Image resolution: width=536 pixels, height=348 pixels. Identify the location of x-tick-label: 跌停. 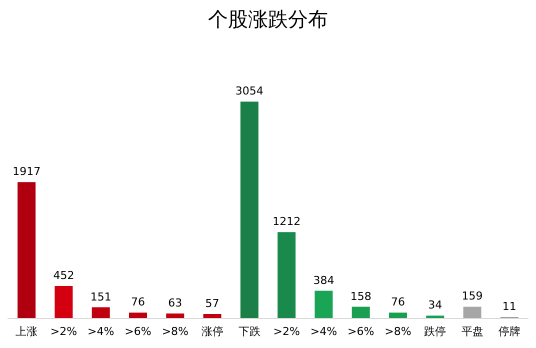
(435, 331).